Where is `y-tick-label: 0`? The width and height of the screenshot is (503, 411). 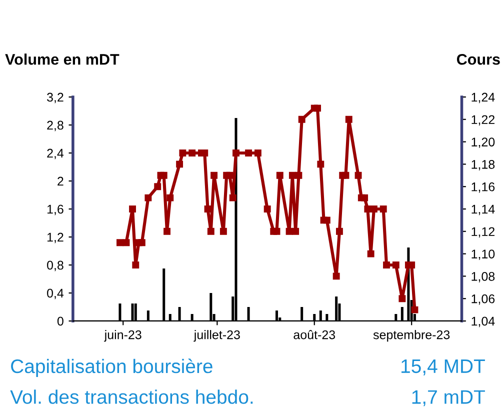 y-tick-label: 0 is located at coordinates (60, 321).